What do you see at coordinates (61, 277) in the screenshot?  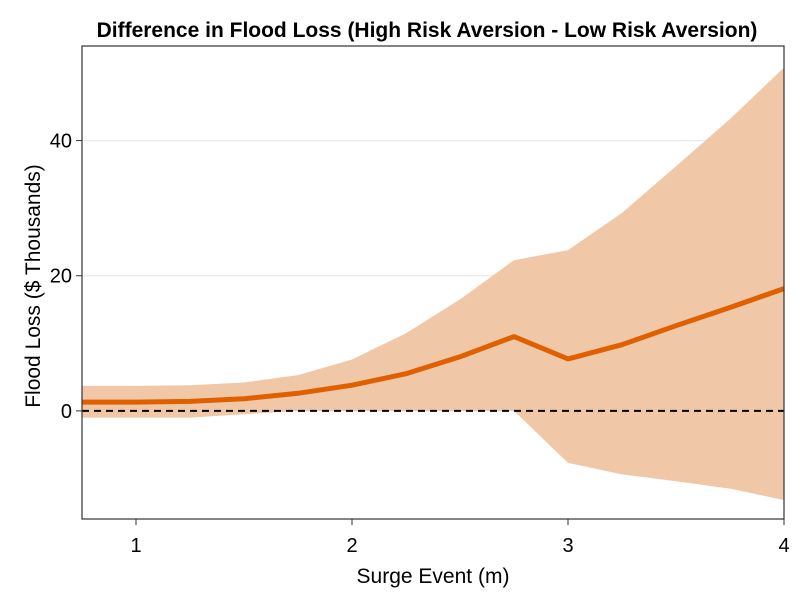 I see `y-tick-label: 20` at bounding box center [61, 277].